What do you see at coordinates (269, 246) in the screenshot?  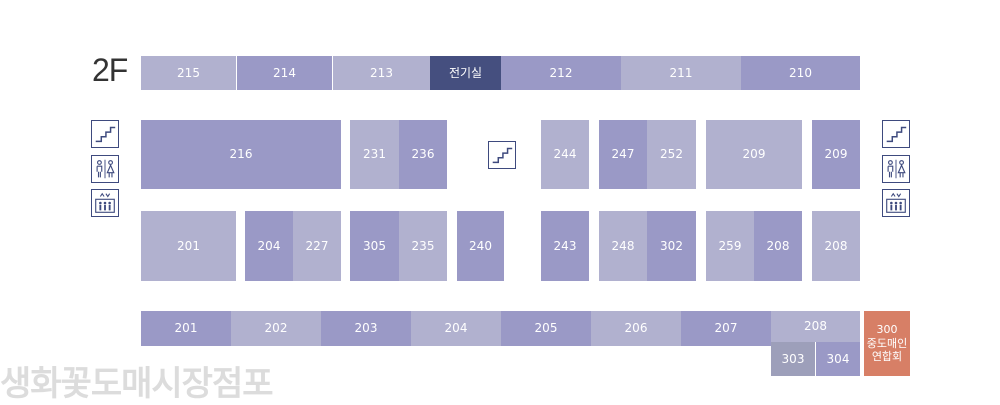 I see `room-204: 204` at bounding box center [269, 246].